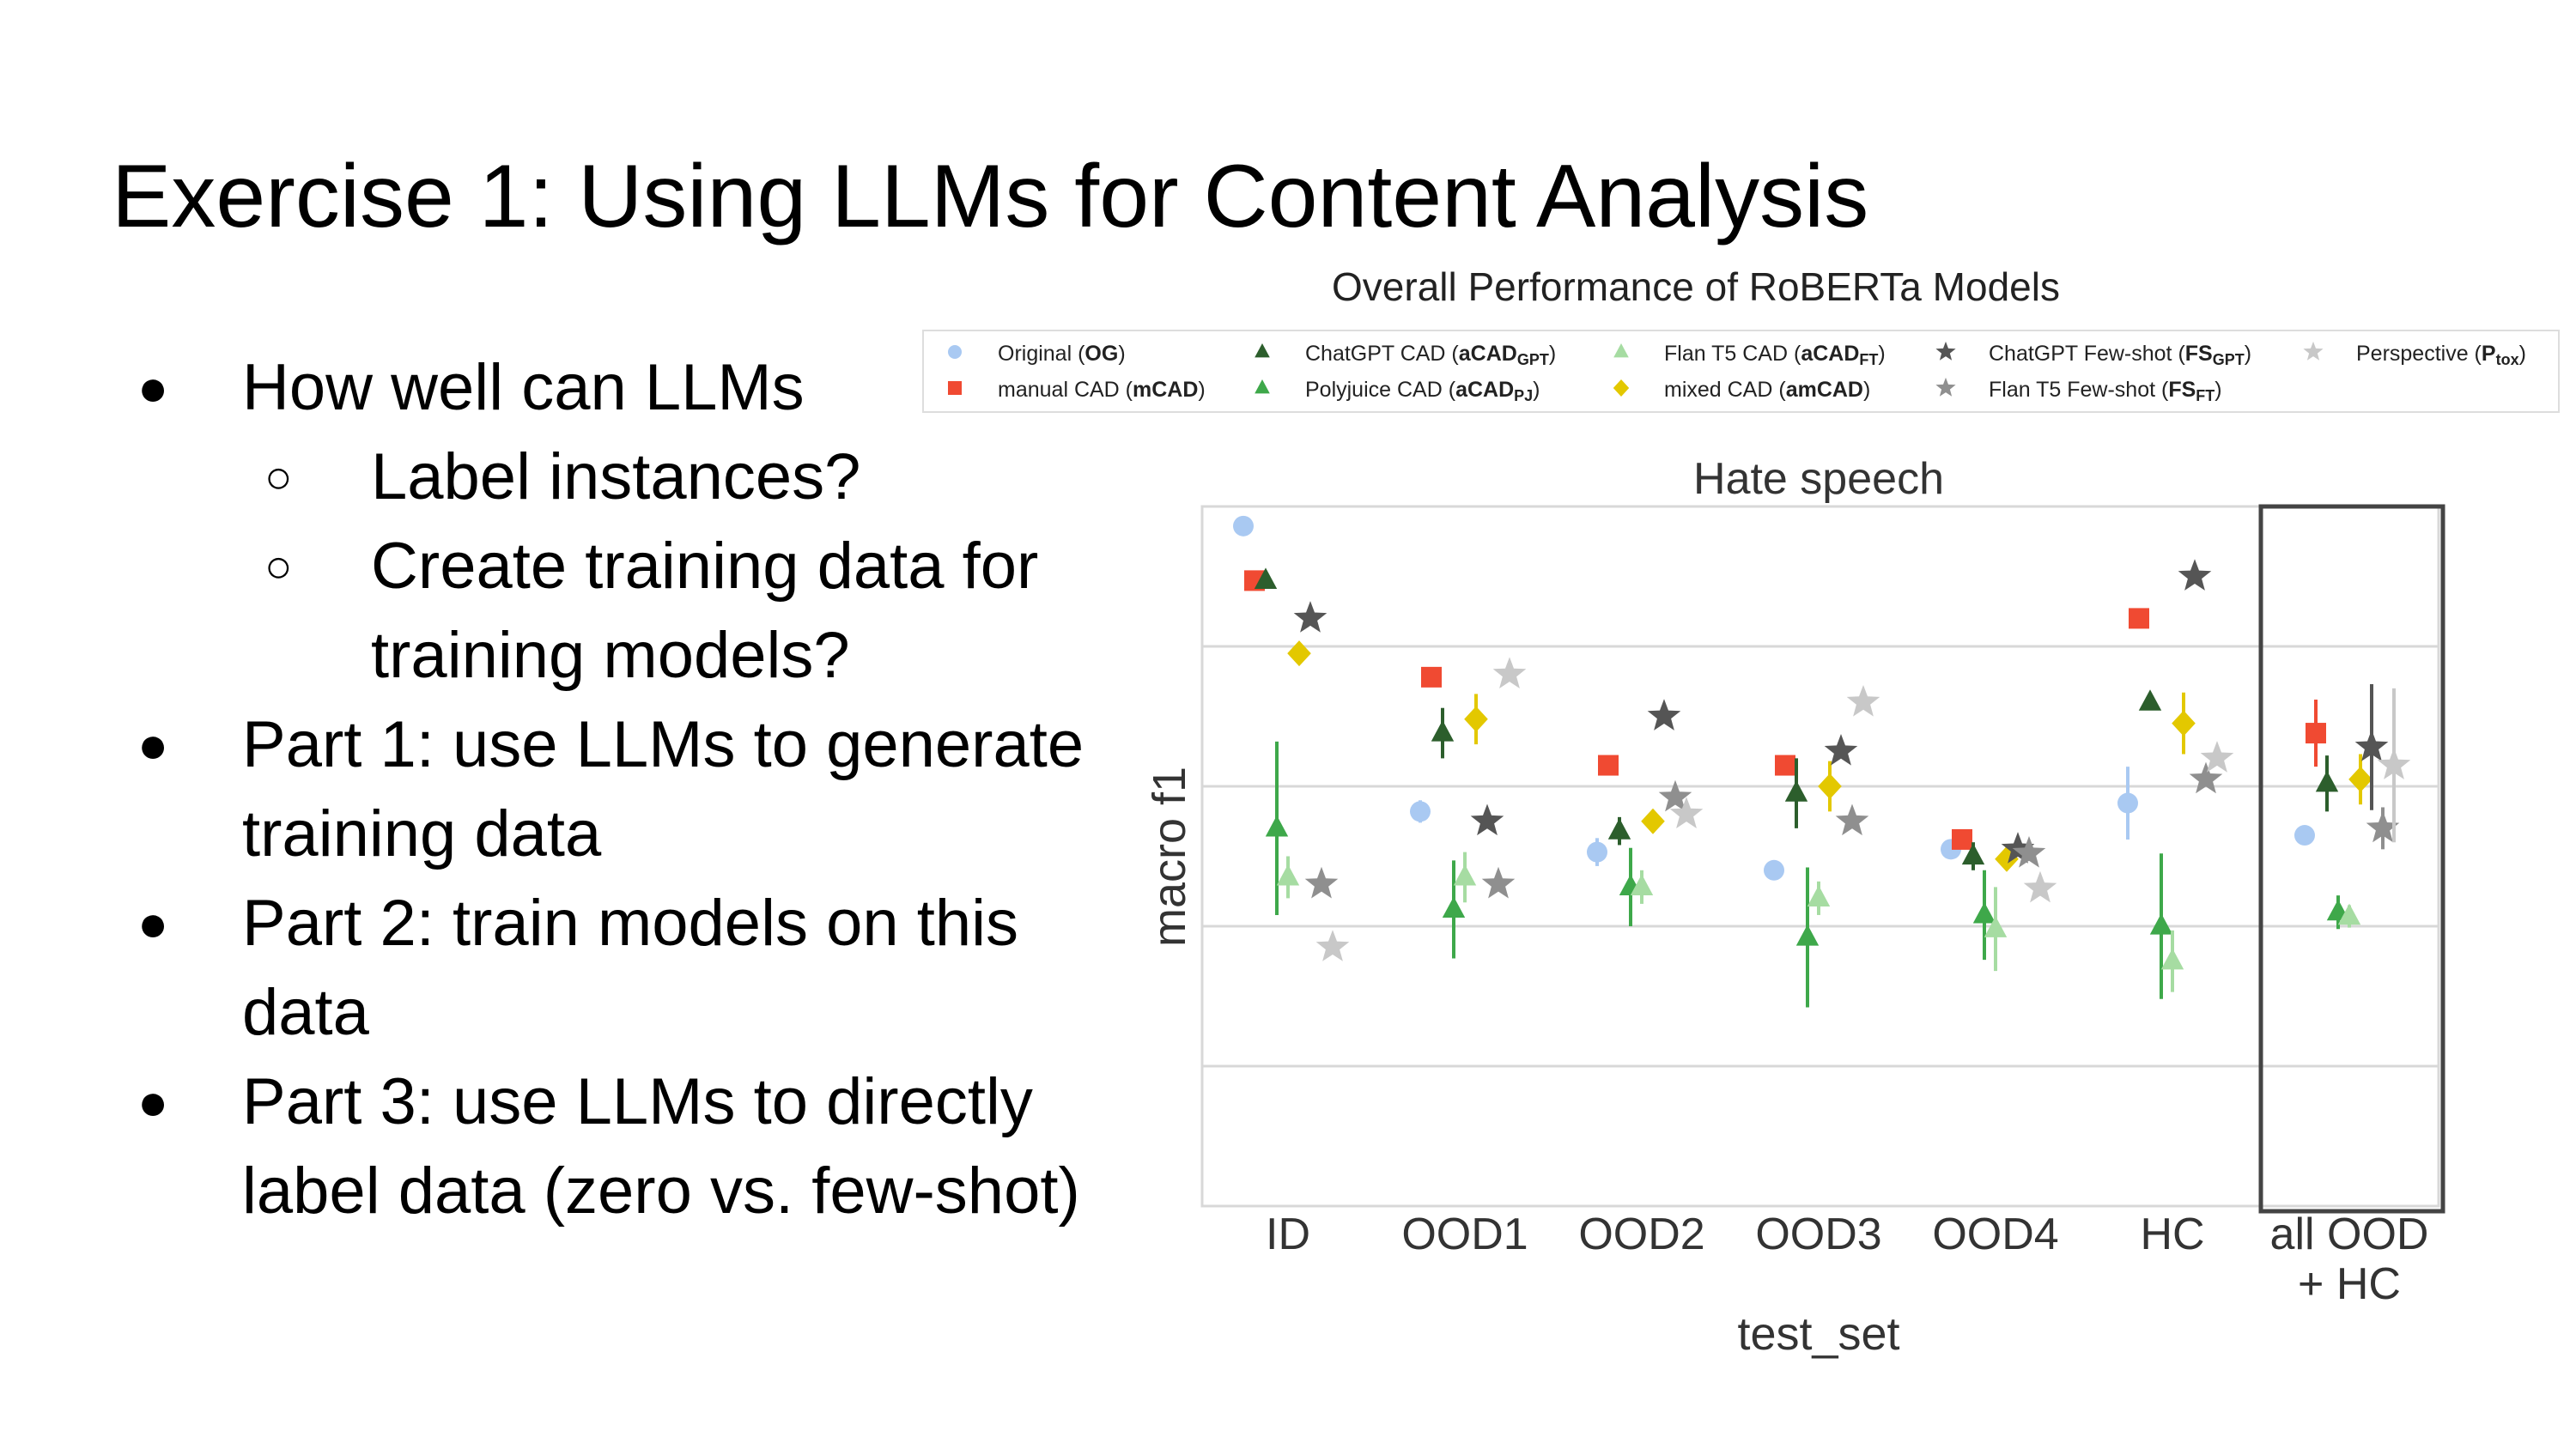 The height and width of the screenshot is (1449, 2576). I want to click on legend-entry-label: Polyjuice CAD (aCADPJ), so click(1422, 391).